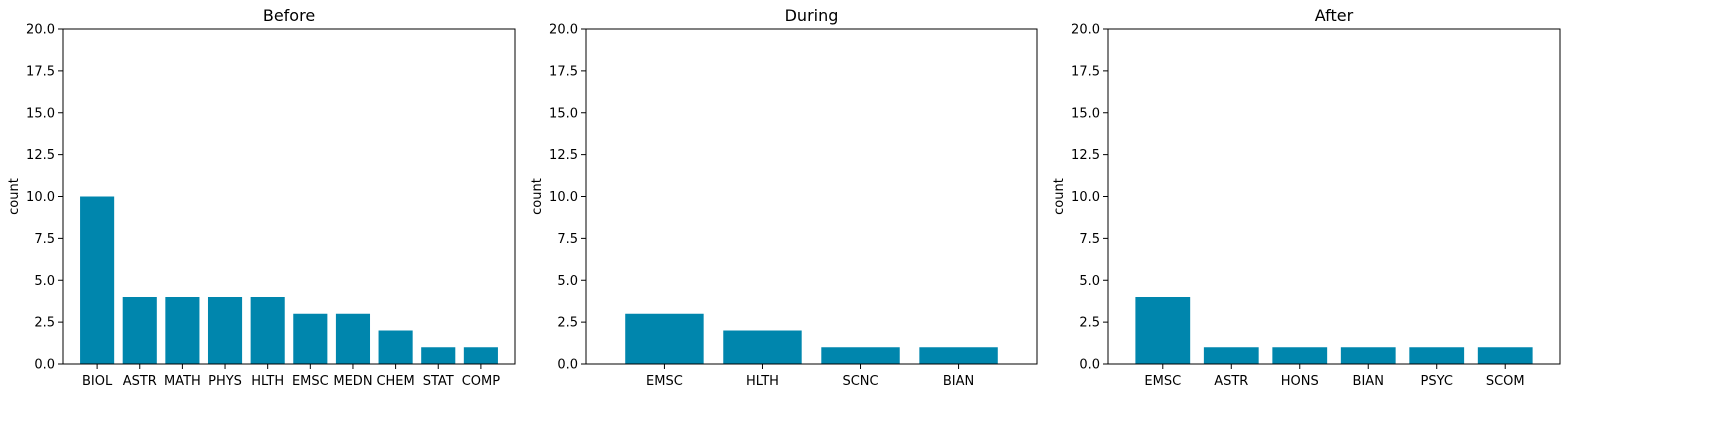 This screenshot has width=1728, height=435. Describe the element at coordinates (225, 330) in the screenshot. I see `bar-phys` at that location.